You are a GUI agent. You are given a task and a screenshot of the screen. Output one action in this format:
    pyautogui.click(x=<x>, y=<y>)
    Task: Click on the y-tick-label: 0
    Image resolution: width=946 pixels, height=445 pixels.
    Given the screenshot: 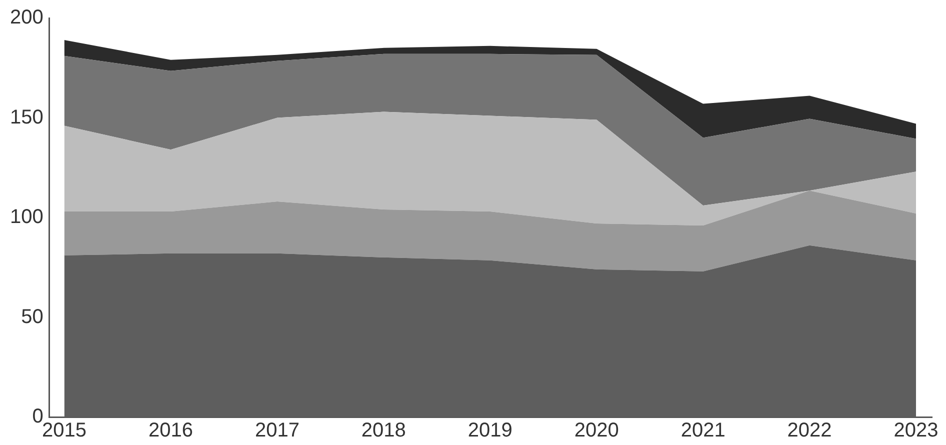 What is the action you would take?
    pyautogui.click(x=38, y=417)
    